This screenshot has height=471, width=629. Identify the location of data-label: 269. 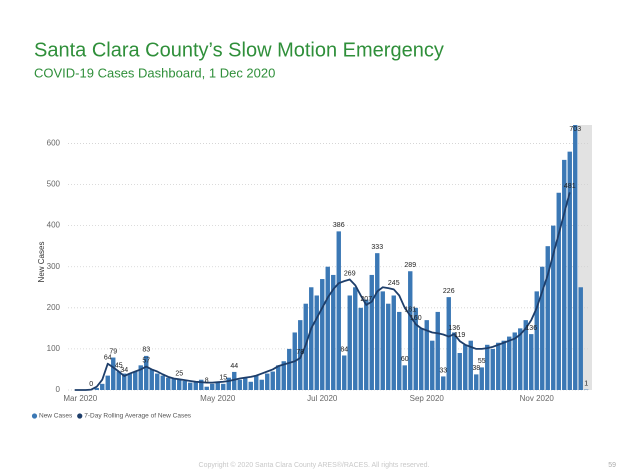
(350, 273).